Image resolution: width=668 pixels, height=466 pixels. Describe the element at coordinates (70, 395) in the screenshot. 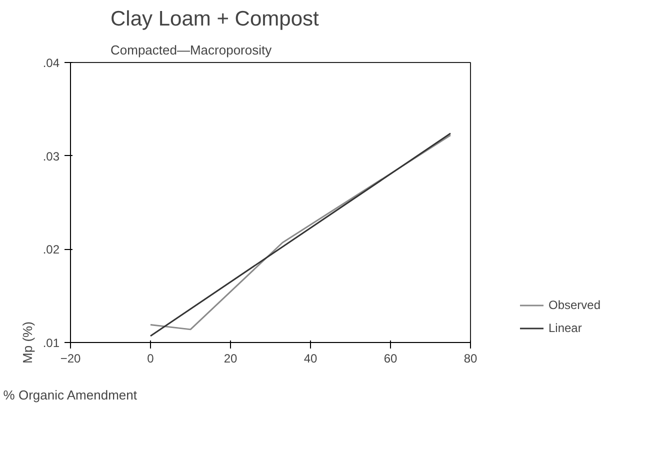

I see `x-axis-title: % Organic Amendment` at that location.